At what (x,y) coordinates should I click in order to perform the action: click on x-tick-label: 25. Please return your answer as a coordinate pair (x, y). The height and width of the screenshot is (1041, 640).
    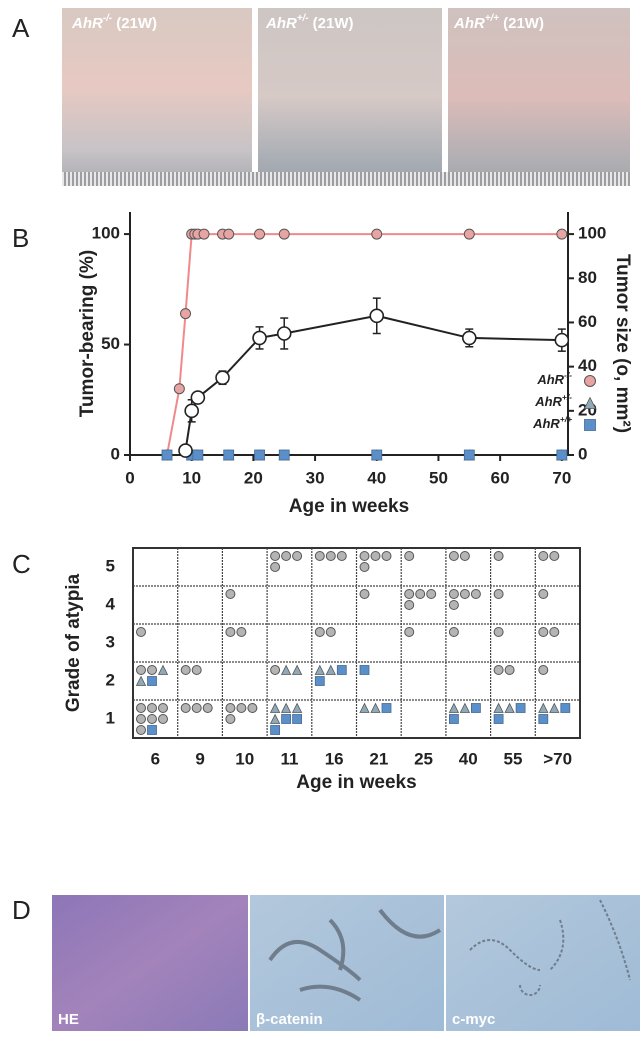
    Looking at the image, I should click on (423, 758).